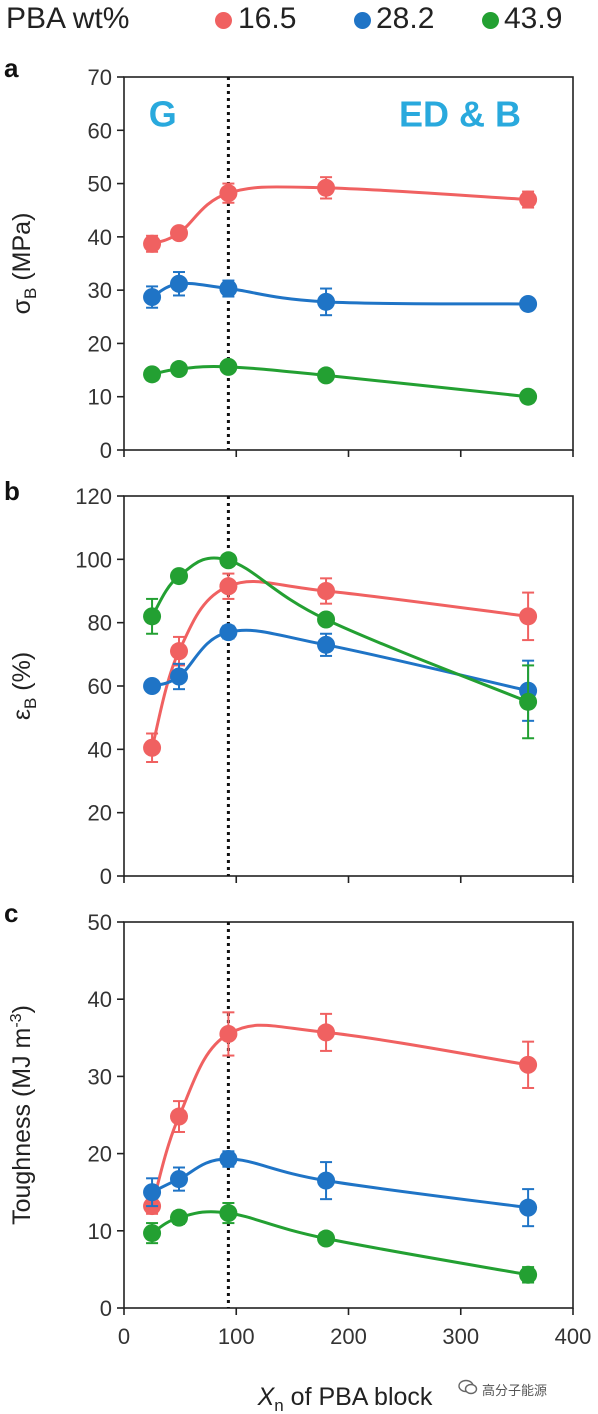  I want to click on panel-b-ytick-label: 80, so click(100, 623).